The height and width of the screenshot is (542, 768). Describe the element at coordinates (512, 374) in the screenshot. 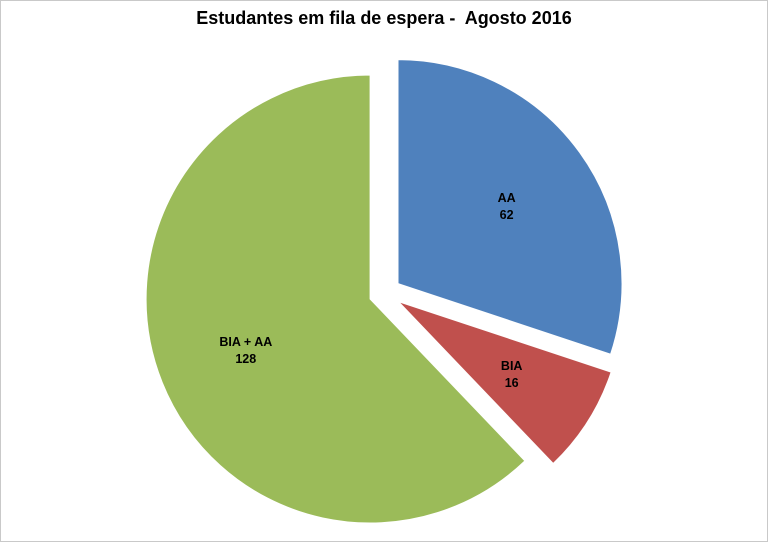

I see `slice-label-bia: BIA 16` at that location.